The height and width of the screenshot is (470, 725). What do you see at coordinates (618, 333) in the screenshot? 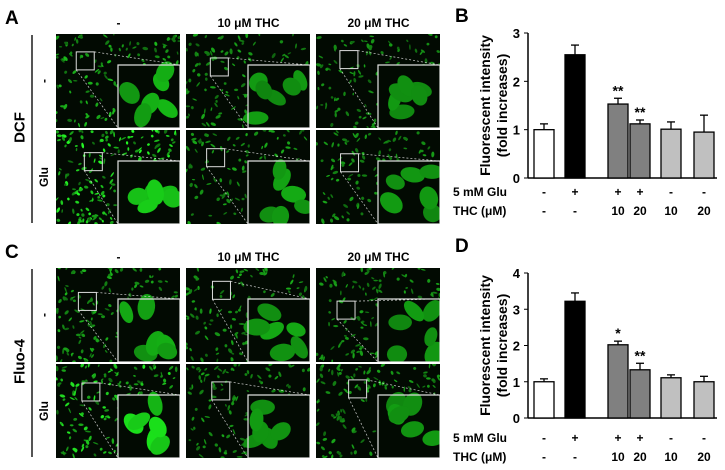
I see `significance-marker: *` at bounding box center [618, 333].